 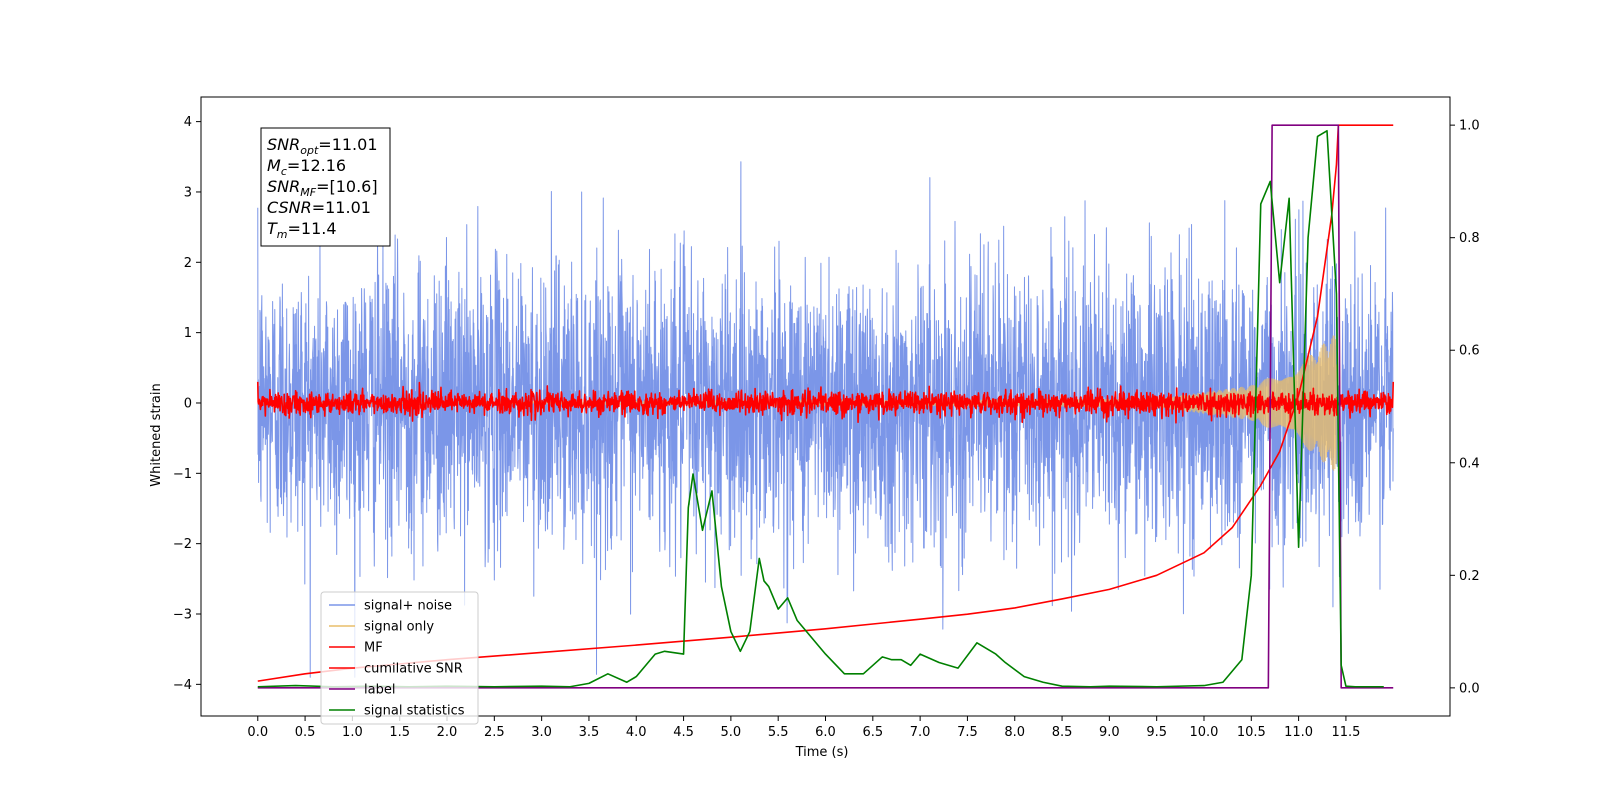 What do you see at coordinates (1469, 576) in the screenshot?
I see `y2-tick-label: 0.2` at bounding box center [1469, 576].